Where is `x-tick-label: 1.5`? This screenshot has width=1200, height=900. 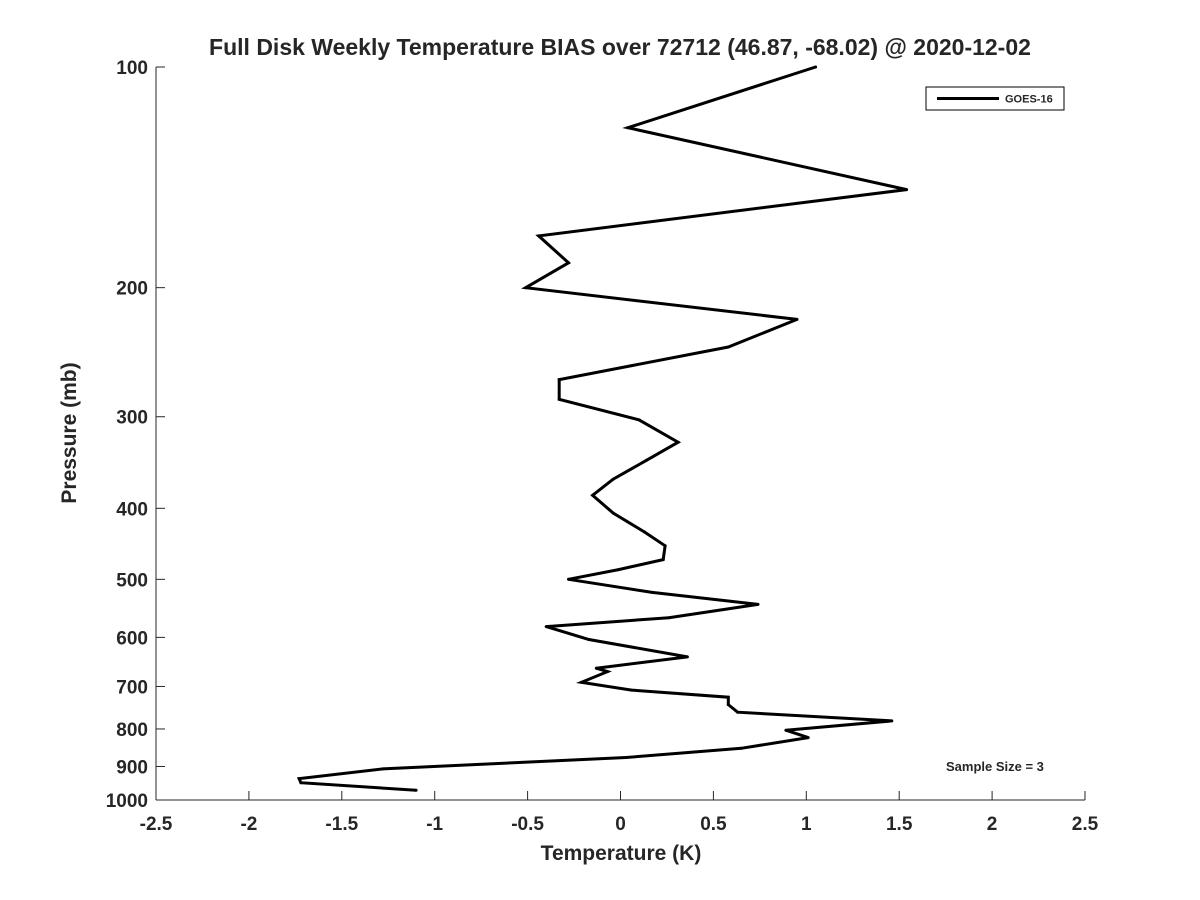
x-tick-label: 1.5 is located at coordinates (899, 824).